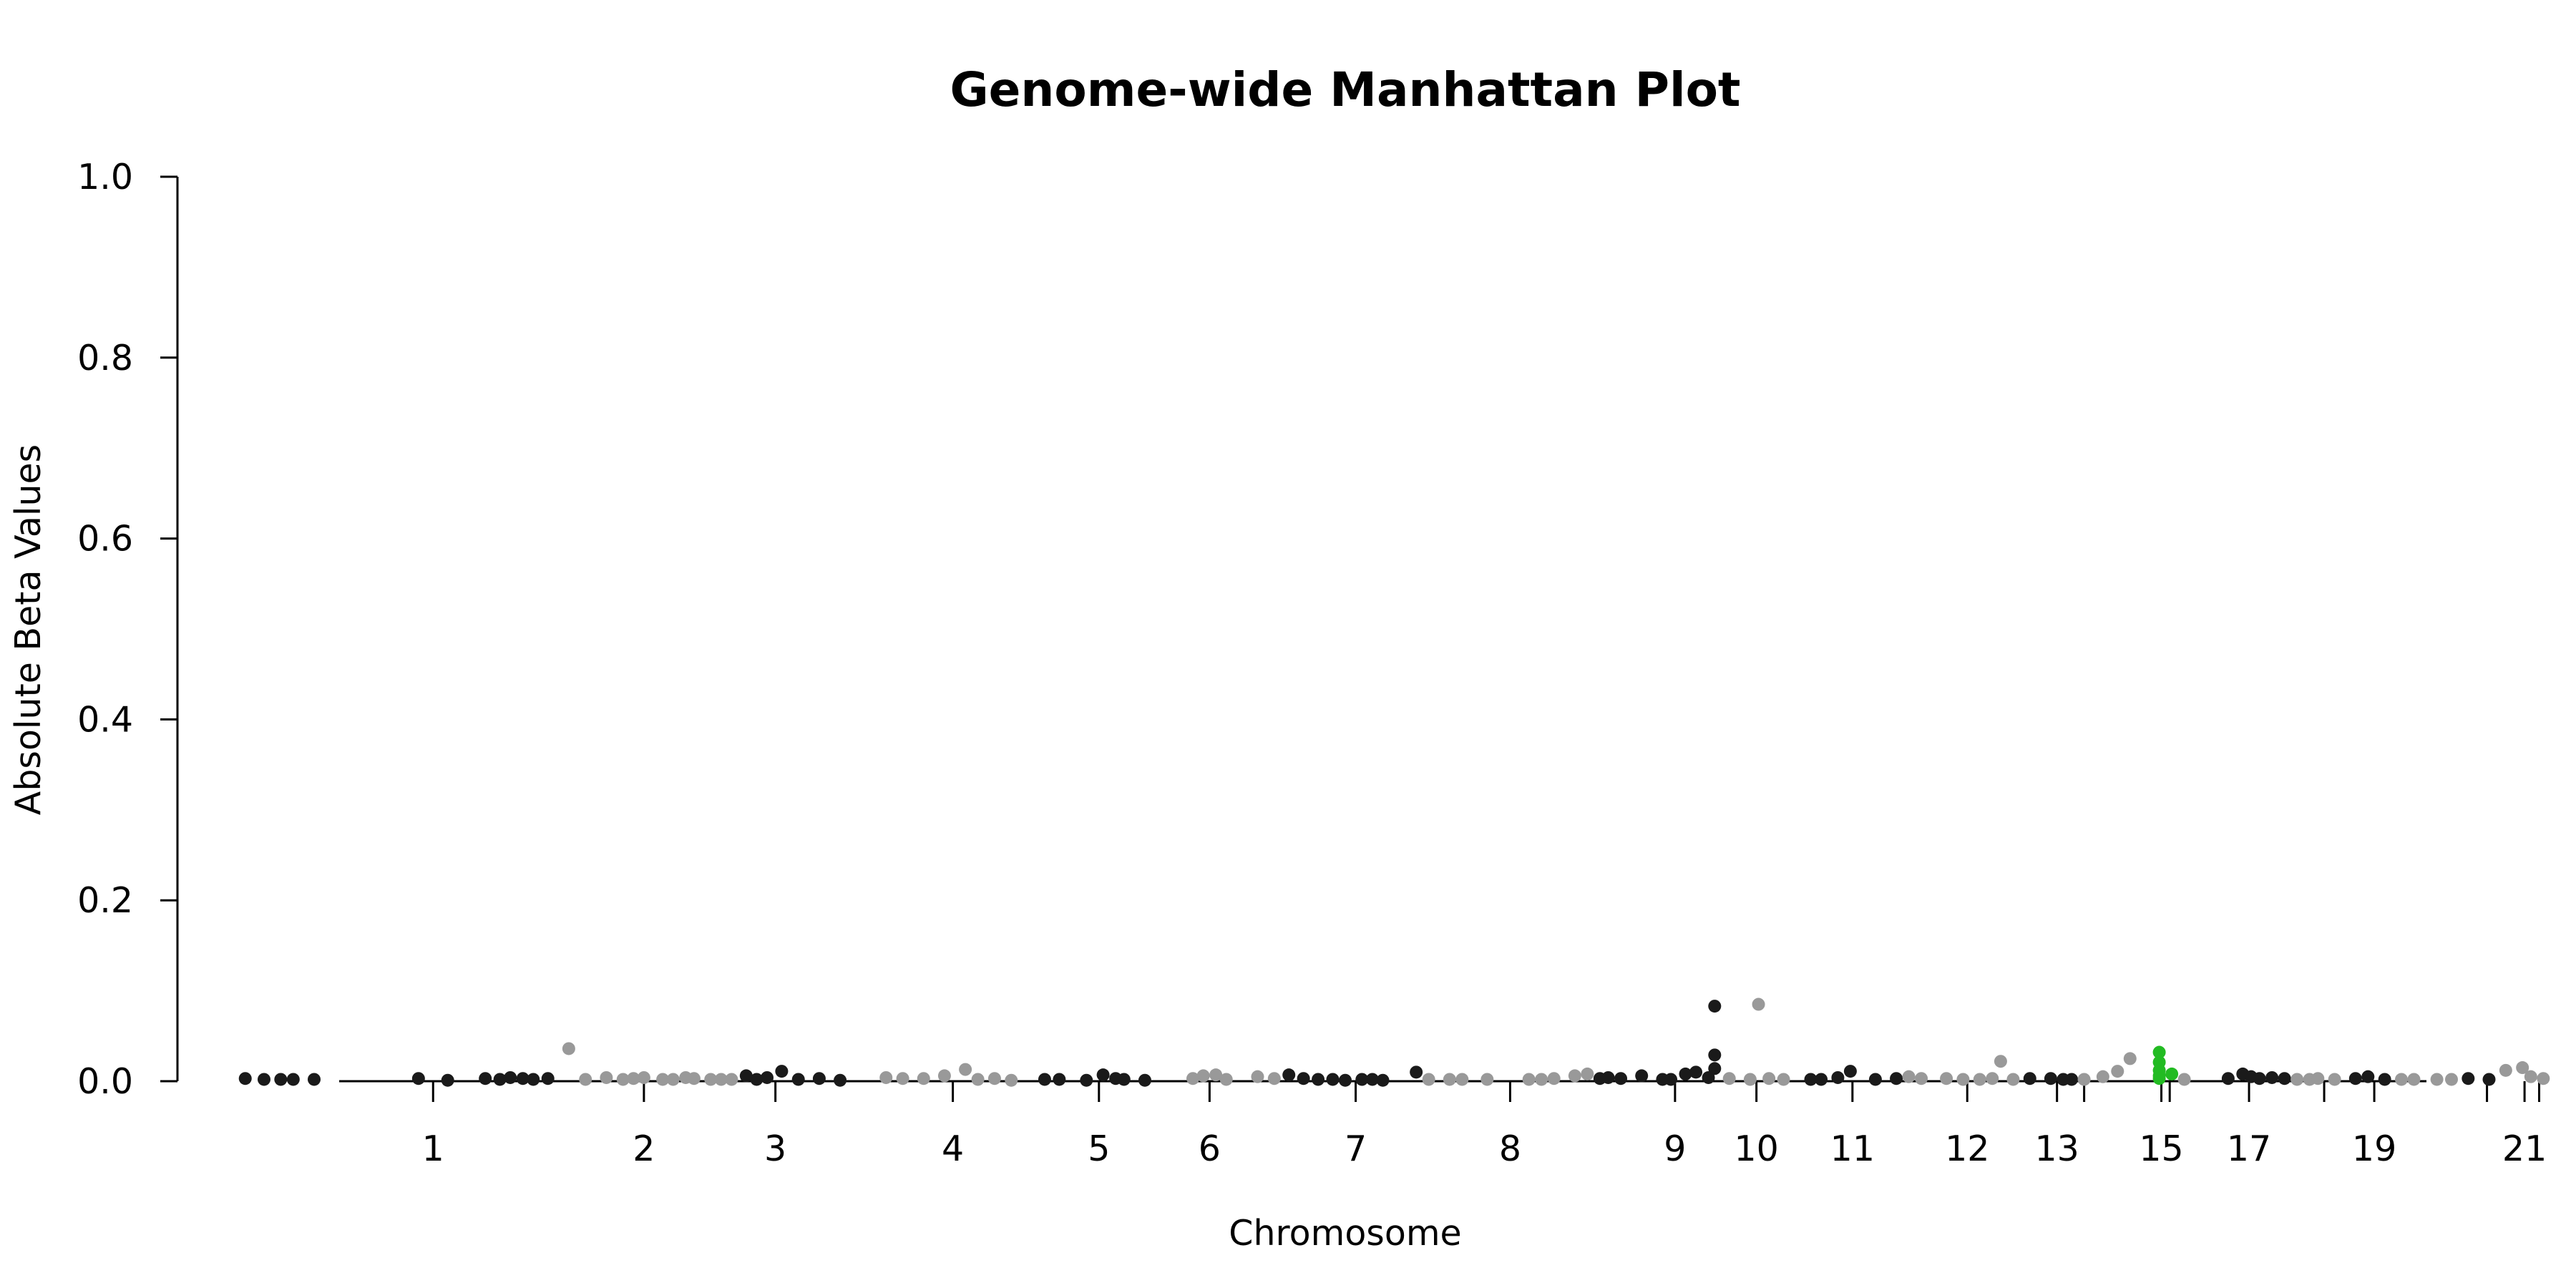 Image resolution: width=2576 pixels, height=1288 pixels. What do you see at coordinates (105, 900) in the screenshot?
I see `y-tick-label: 0.2` at bounding box center [105, 900].